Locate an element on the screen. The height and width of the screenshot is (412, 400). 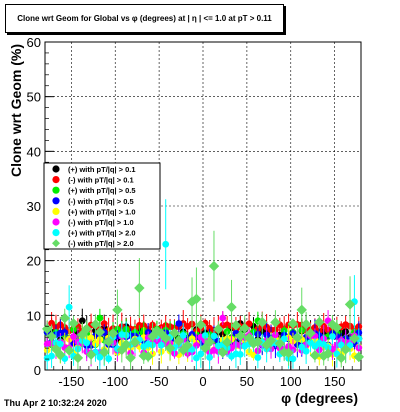
x-tick-label: -150 is located at coordinates (71, 381).